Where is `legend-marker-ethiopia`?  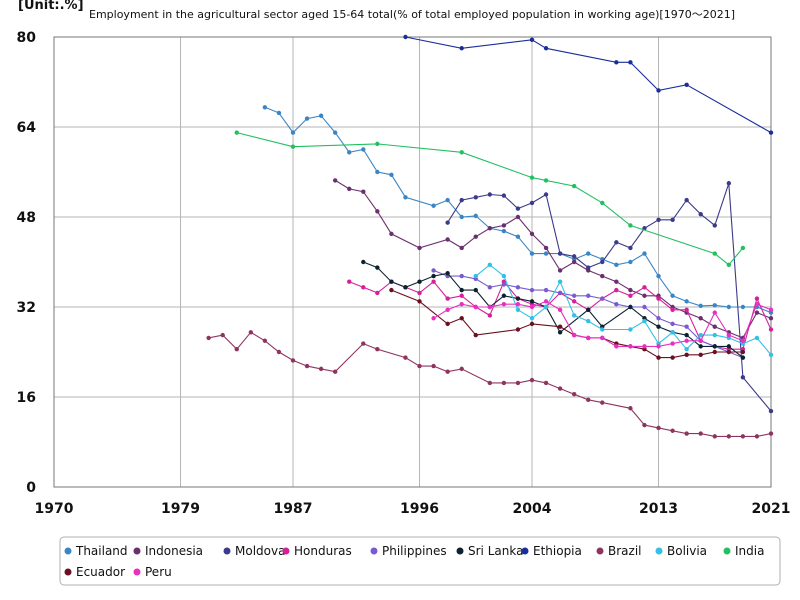 legend-marker-ethiopia is located at coordinates (525, 551).